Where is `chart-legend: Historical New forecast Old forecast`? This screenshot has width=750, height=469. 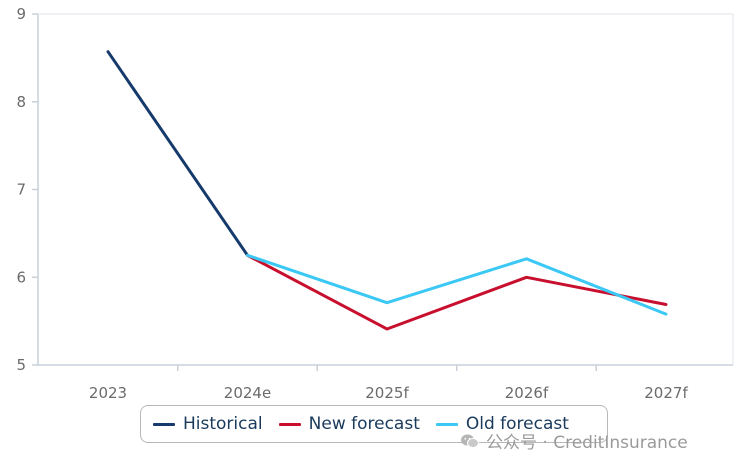 chart-legend: Historical New forecast Old forecast is located at coordinates (374, 424).